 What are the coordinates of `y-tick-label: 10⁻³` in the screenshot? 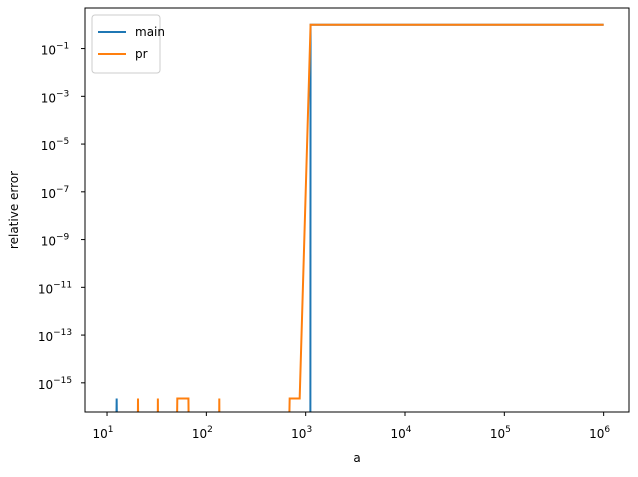 It's located at (55, 97).